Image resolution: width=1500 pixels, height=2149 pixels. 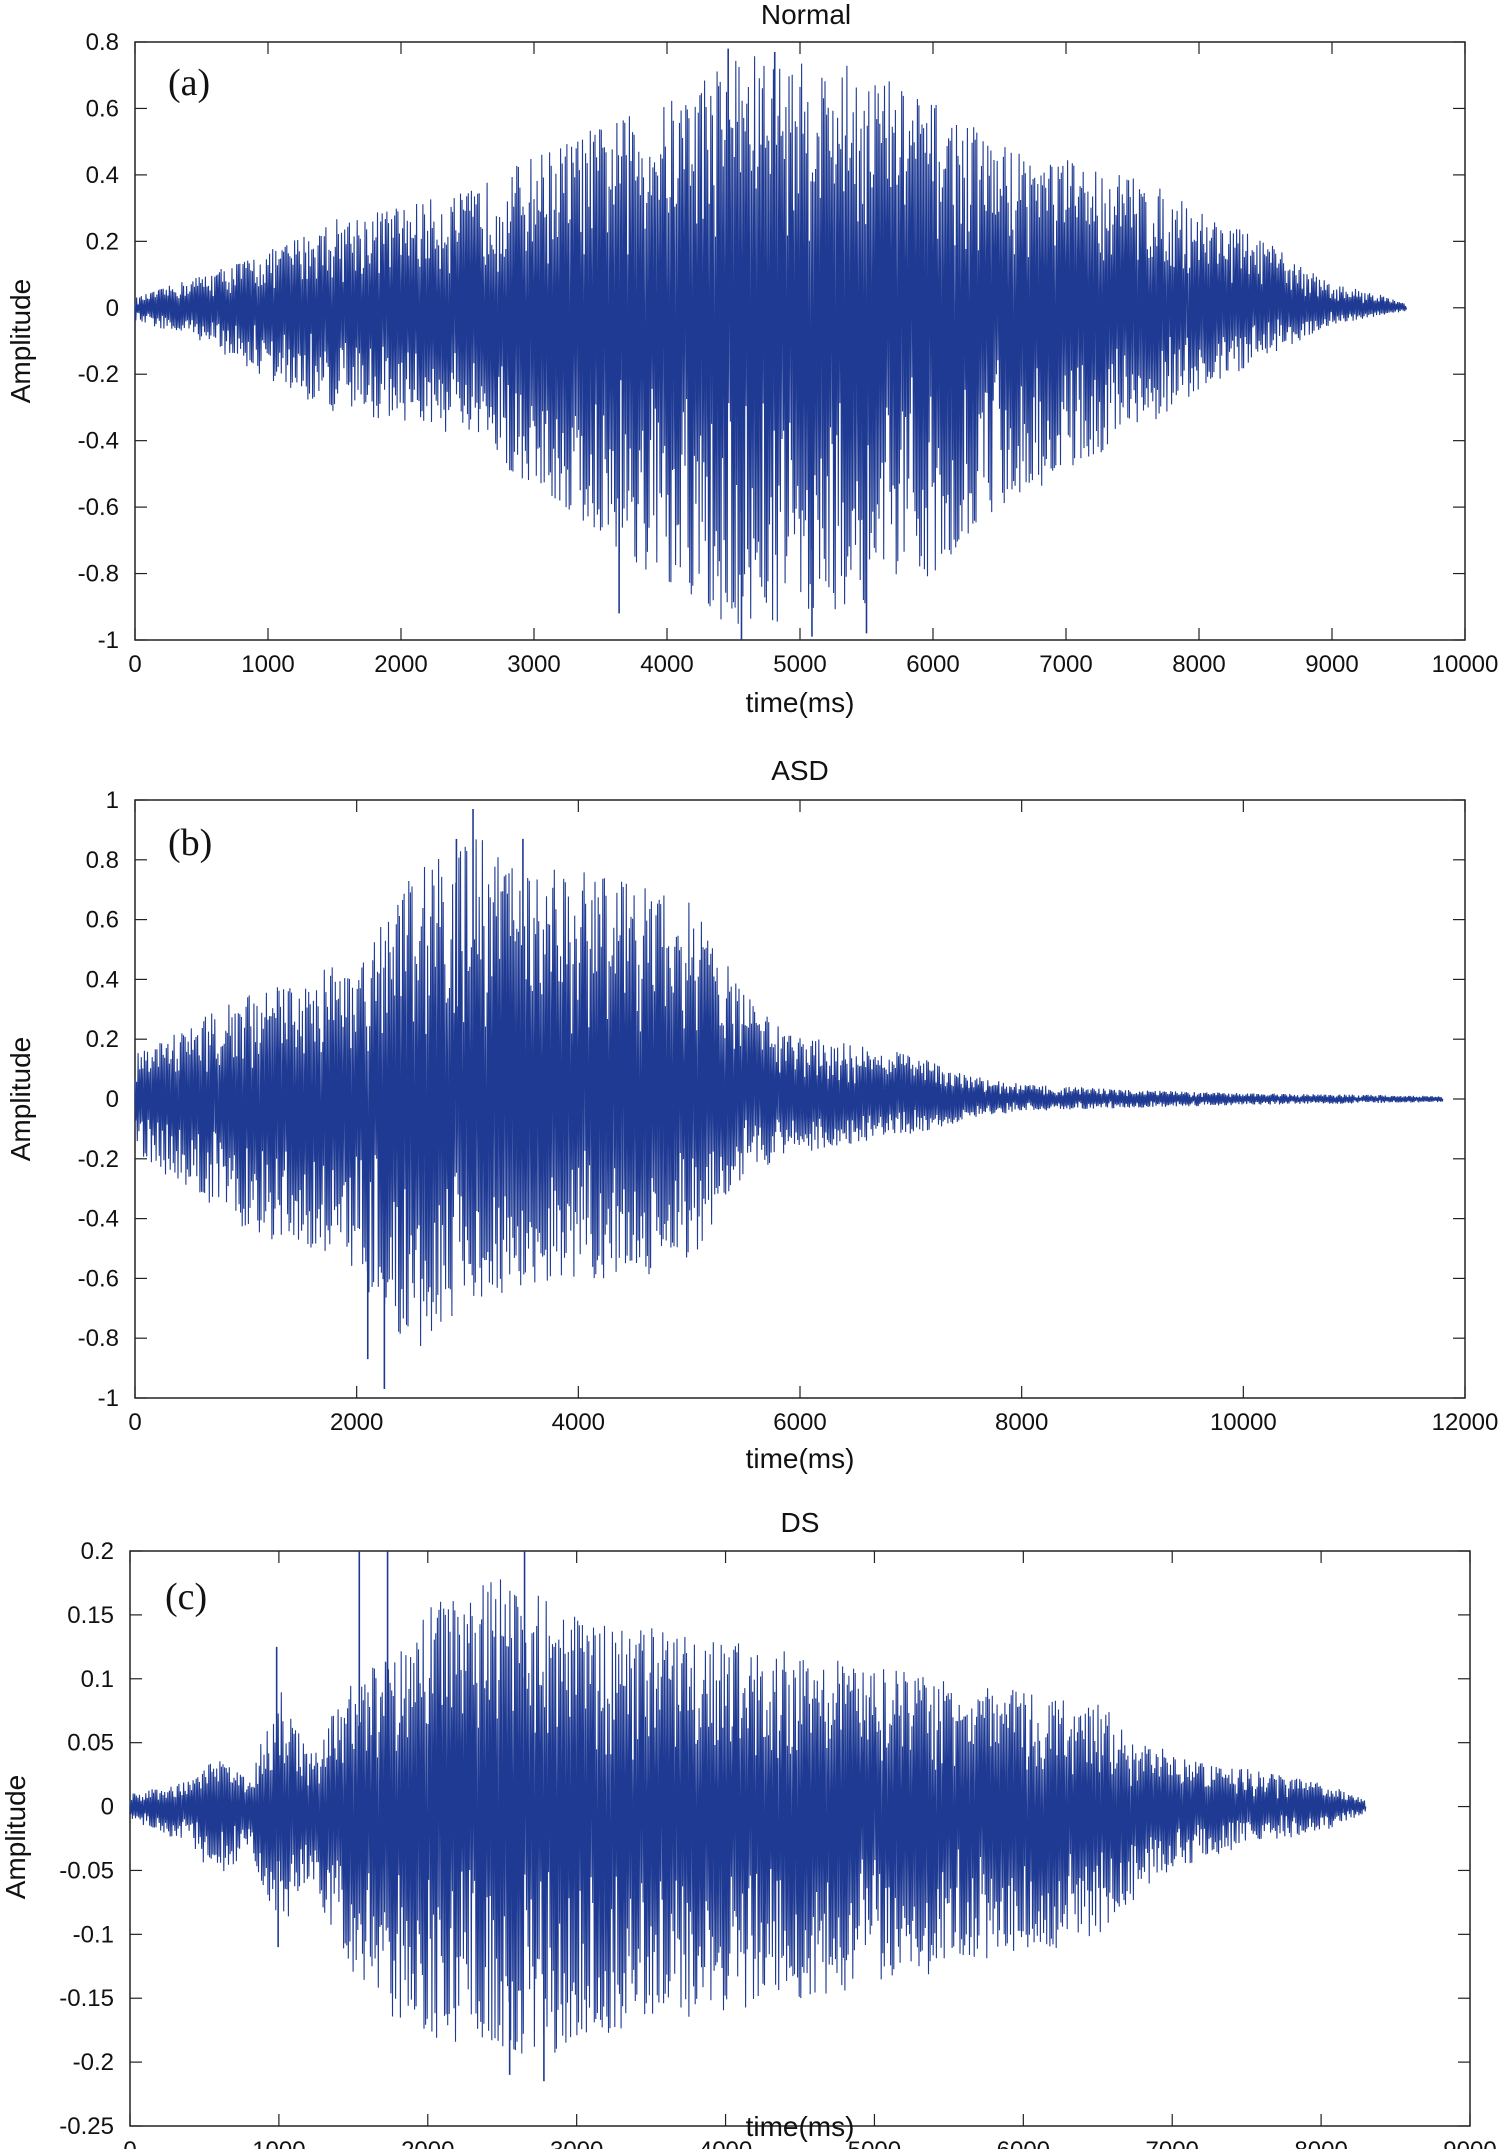 What do you see at coordinates (90, 1615) in the screenshot?
I see `y-tick-label: 0.15` at bounding box center [90, 1615].